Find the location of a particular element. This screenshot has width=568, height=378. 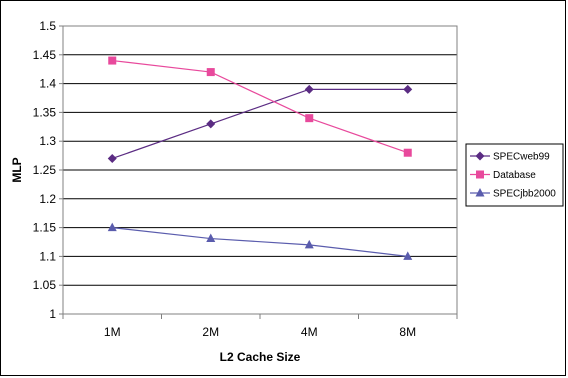

series-line-specjbb2000 is located at coordinates (260, 242).